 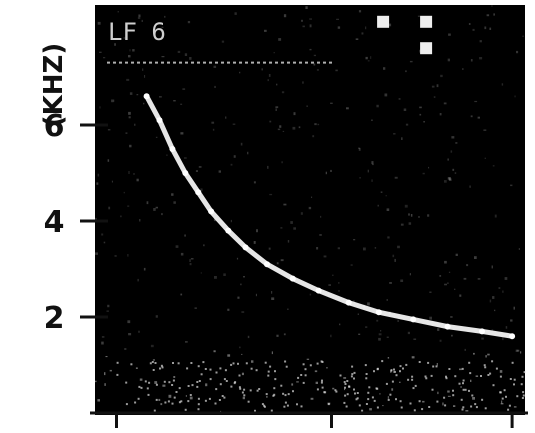 I want to click on marker-points, so click(x=405, y=35).